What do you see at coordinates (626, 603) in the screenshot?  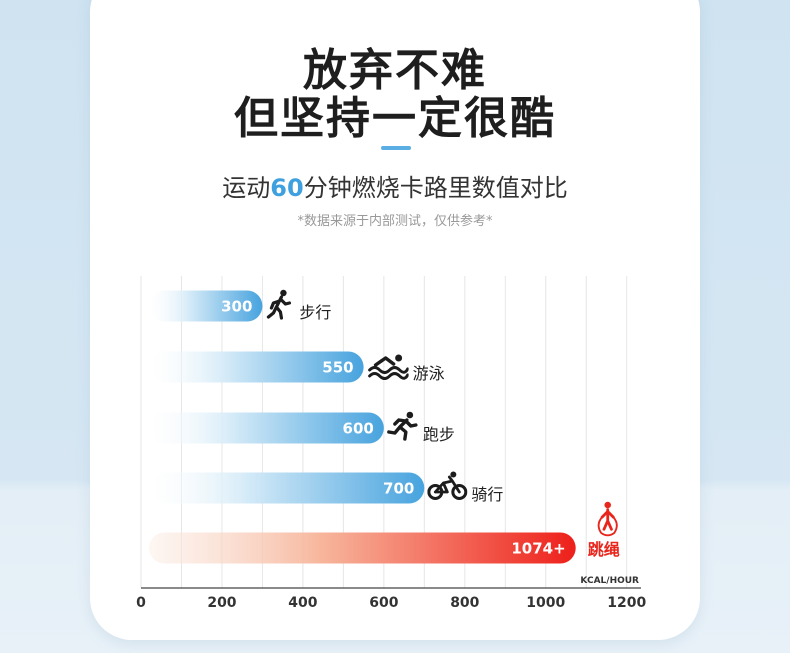 I see `x-tick-label: 1200` at bounding box center [626, 603].